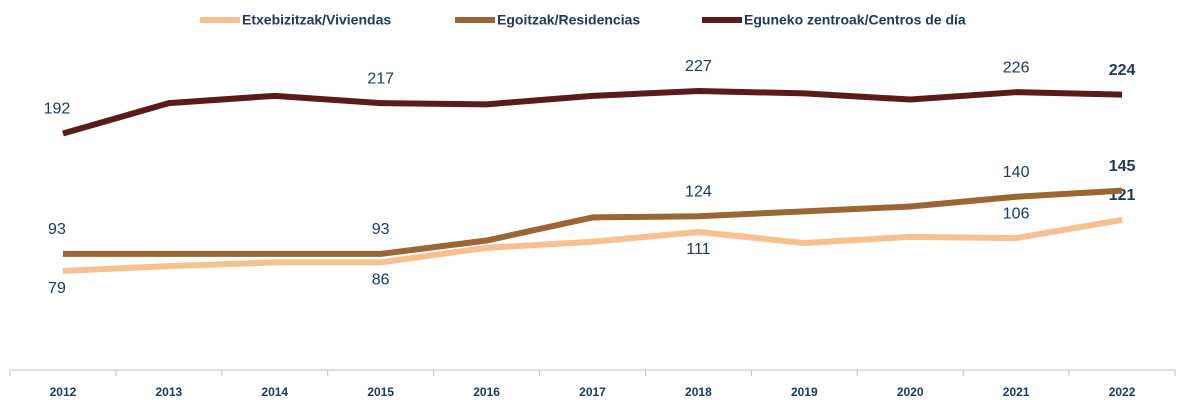 This screenshot has height=400, width=1184. I want to click on x-tick-label: 2012, so click(63, 392).